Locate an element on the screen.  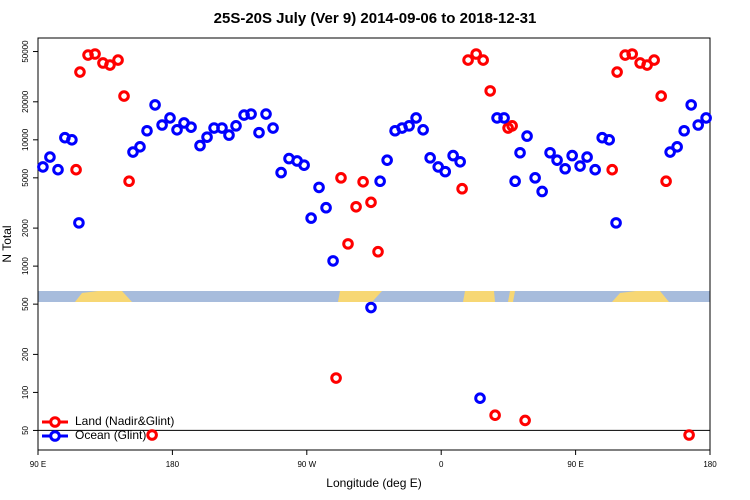
y-tick-label: 20000 is located at coordinates (25, 101).